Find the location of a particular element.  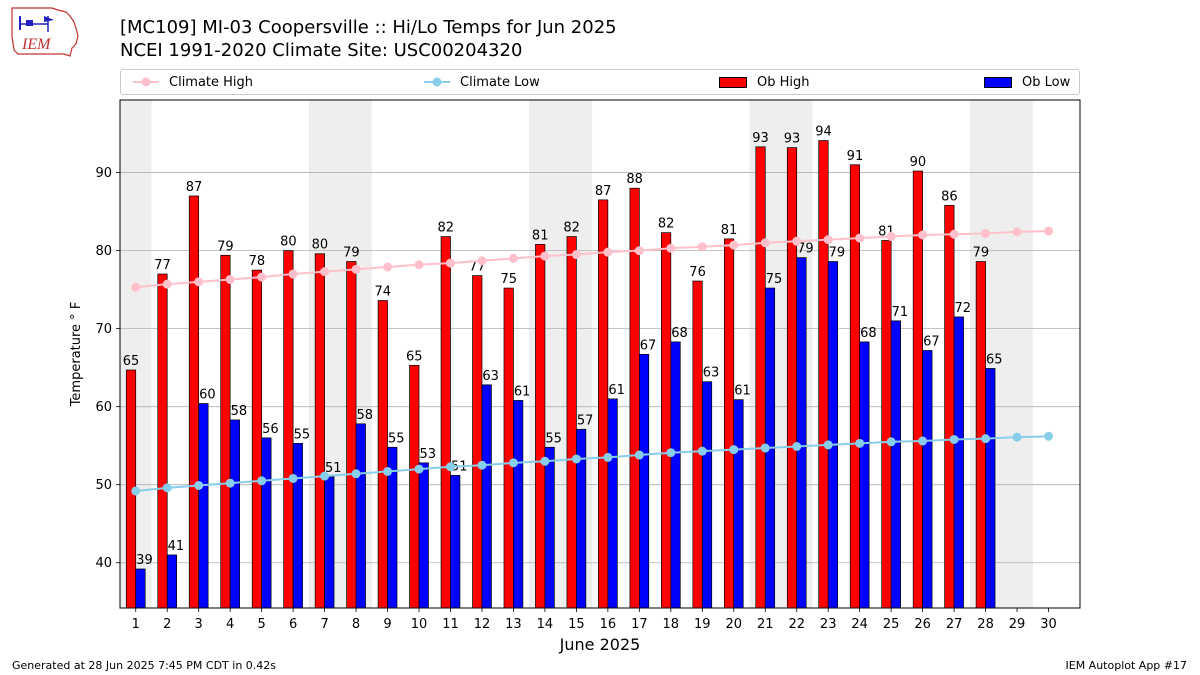

ob-low-value-label: 58 is located at coordinates (239, 411).